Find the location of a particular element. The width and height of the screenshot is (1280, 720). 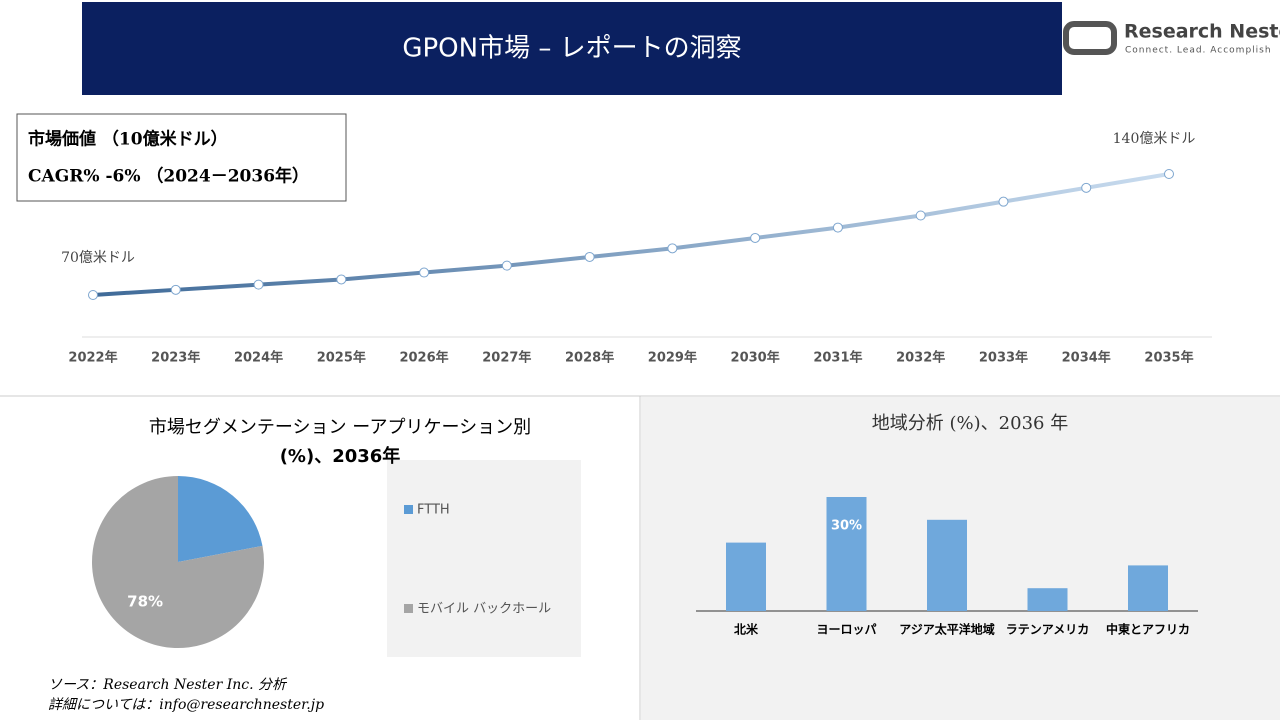

x-tick-label: 2029年 is located at coordinates (672, 358).